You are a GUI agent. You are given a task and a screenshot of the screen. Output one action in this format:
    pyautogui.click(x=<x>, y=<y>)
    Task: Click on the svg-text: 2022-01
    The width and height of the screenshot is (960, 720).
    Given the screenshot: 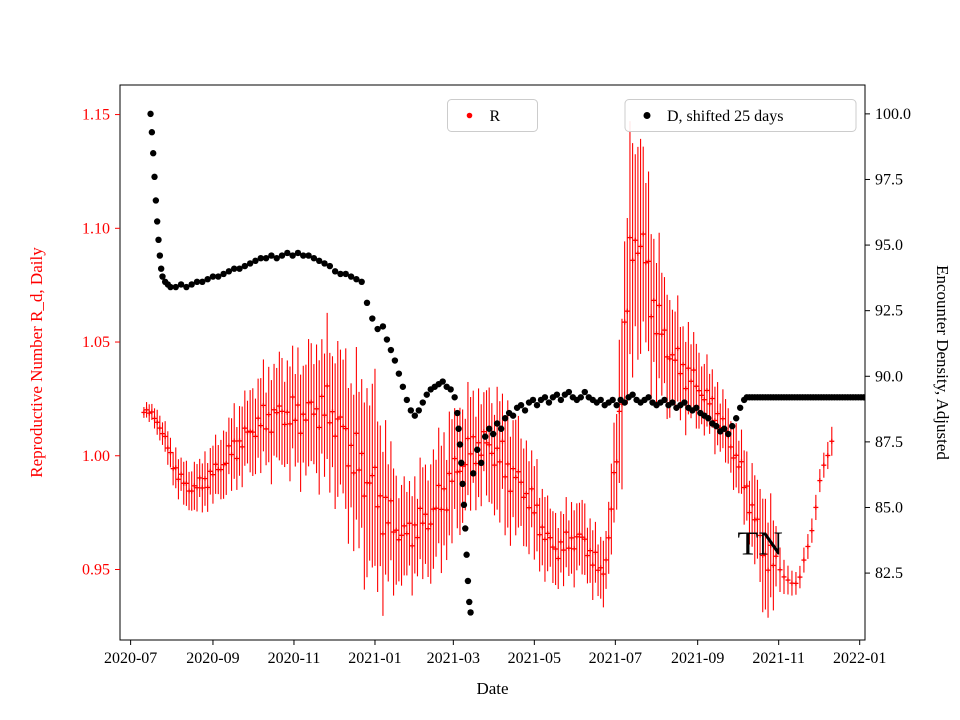 What is the action you would take?
    pyautogui.click(x=859, y=658)
    